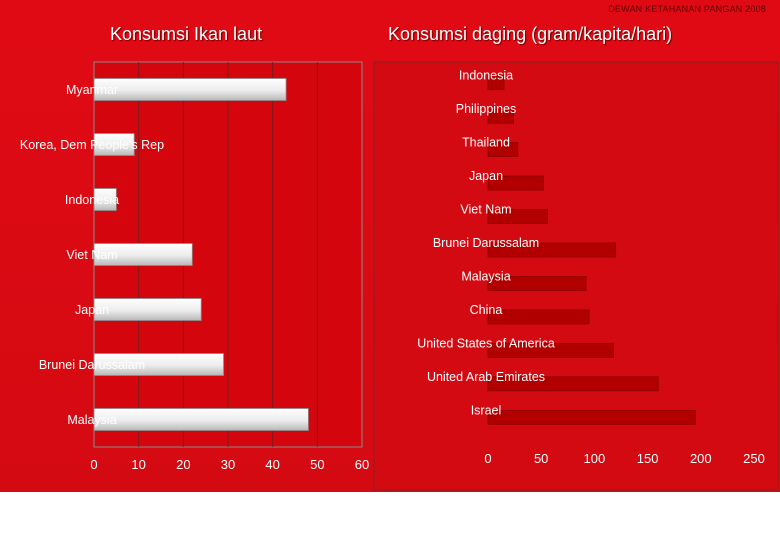  Describe the element at coordinates (228, 464) in the screenshot. I see `left-tick-label: 30` at that location.